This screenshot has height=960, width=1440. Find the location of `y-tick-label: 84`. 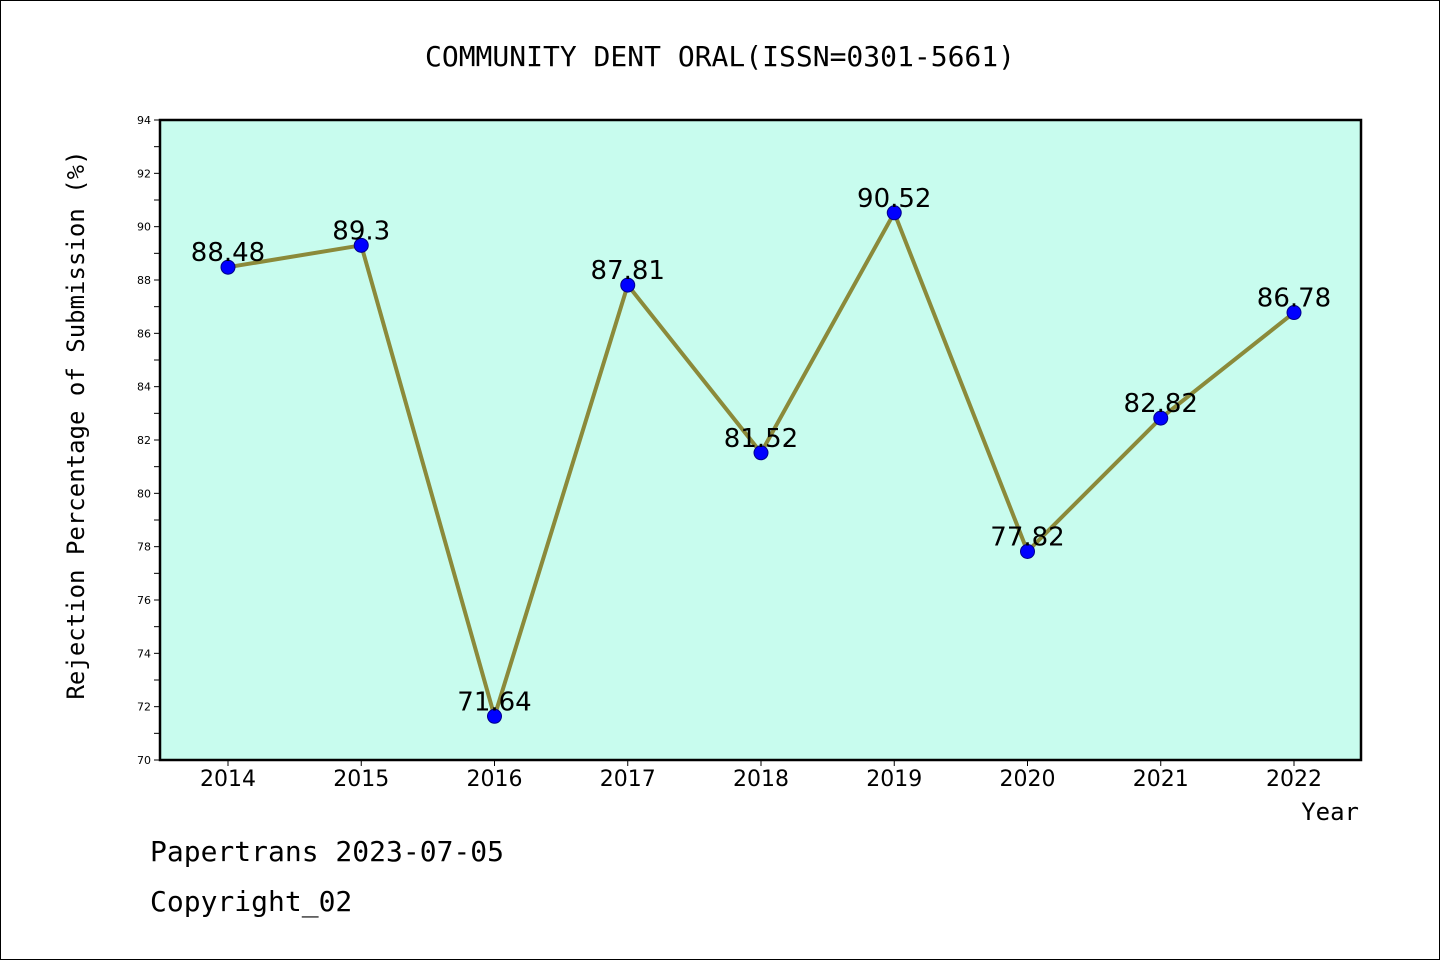

y-tick-label: 84 is located at coordinates (144, 387).